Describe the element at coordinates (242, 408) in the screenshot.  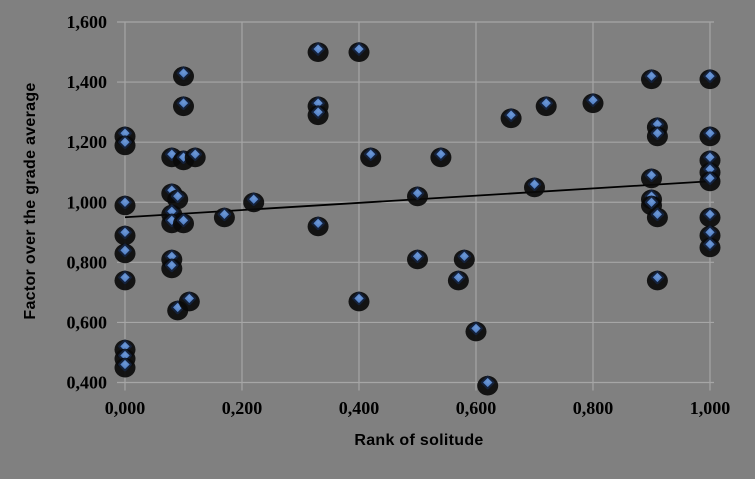
I see `x-tick-label: 0,200` at that location.